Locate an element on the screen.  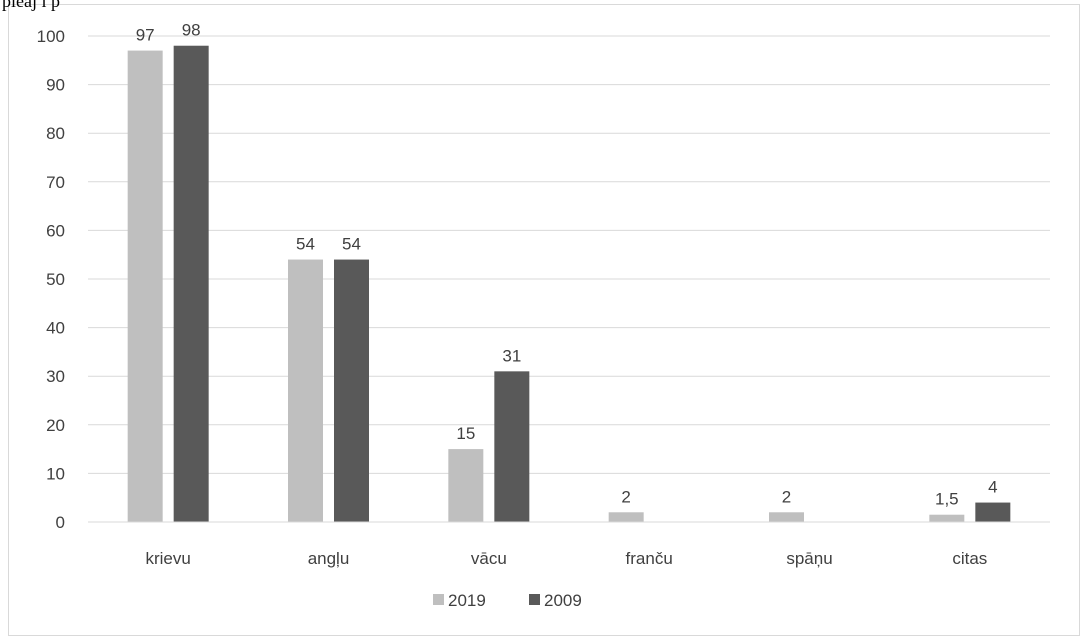
y-tick-label: 20 is located at coordinates (55, 425).